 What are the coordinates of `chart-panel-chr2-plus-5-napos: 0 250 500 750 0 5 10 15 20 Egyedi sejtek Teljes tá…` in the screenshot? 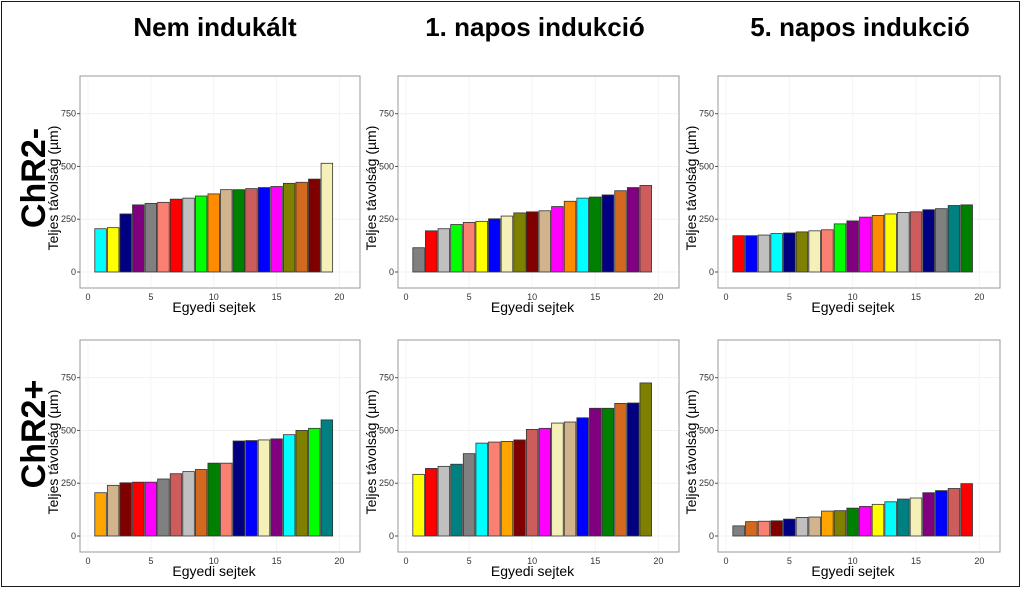 It's located at (842, 459).